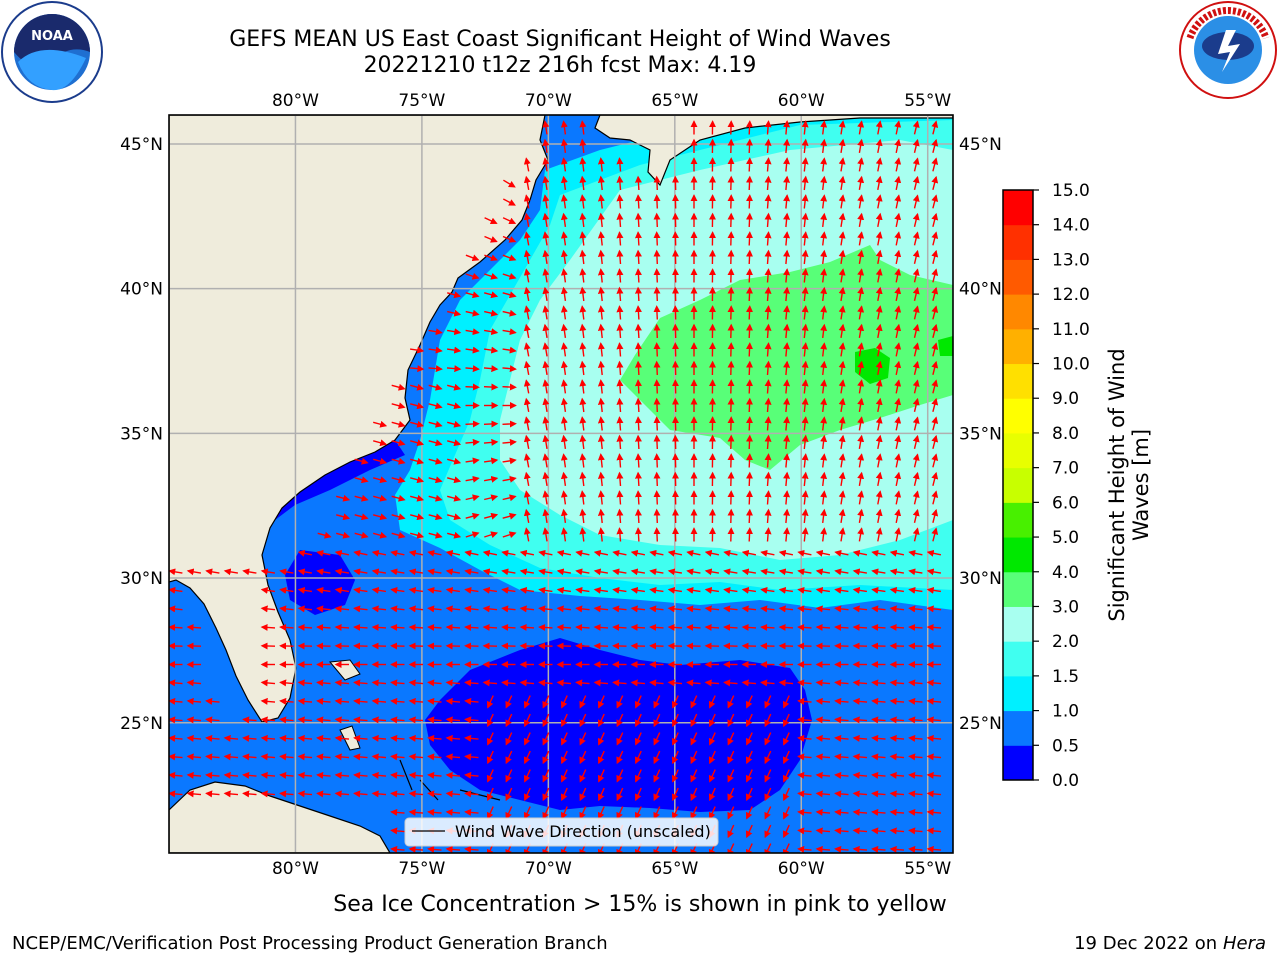 Image resolution: width=1280 pixels, height=960 pixels. Describe the element at coordinates (1071, 260) in the screenshot. I see `colorbar-tick-label: 13.0` at that location.